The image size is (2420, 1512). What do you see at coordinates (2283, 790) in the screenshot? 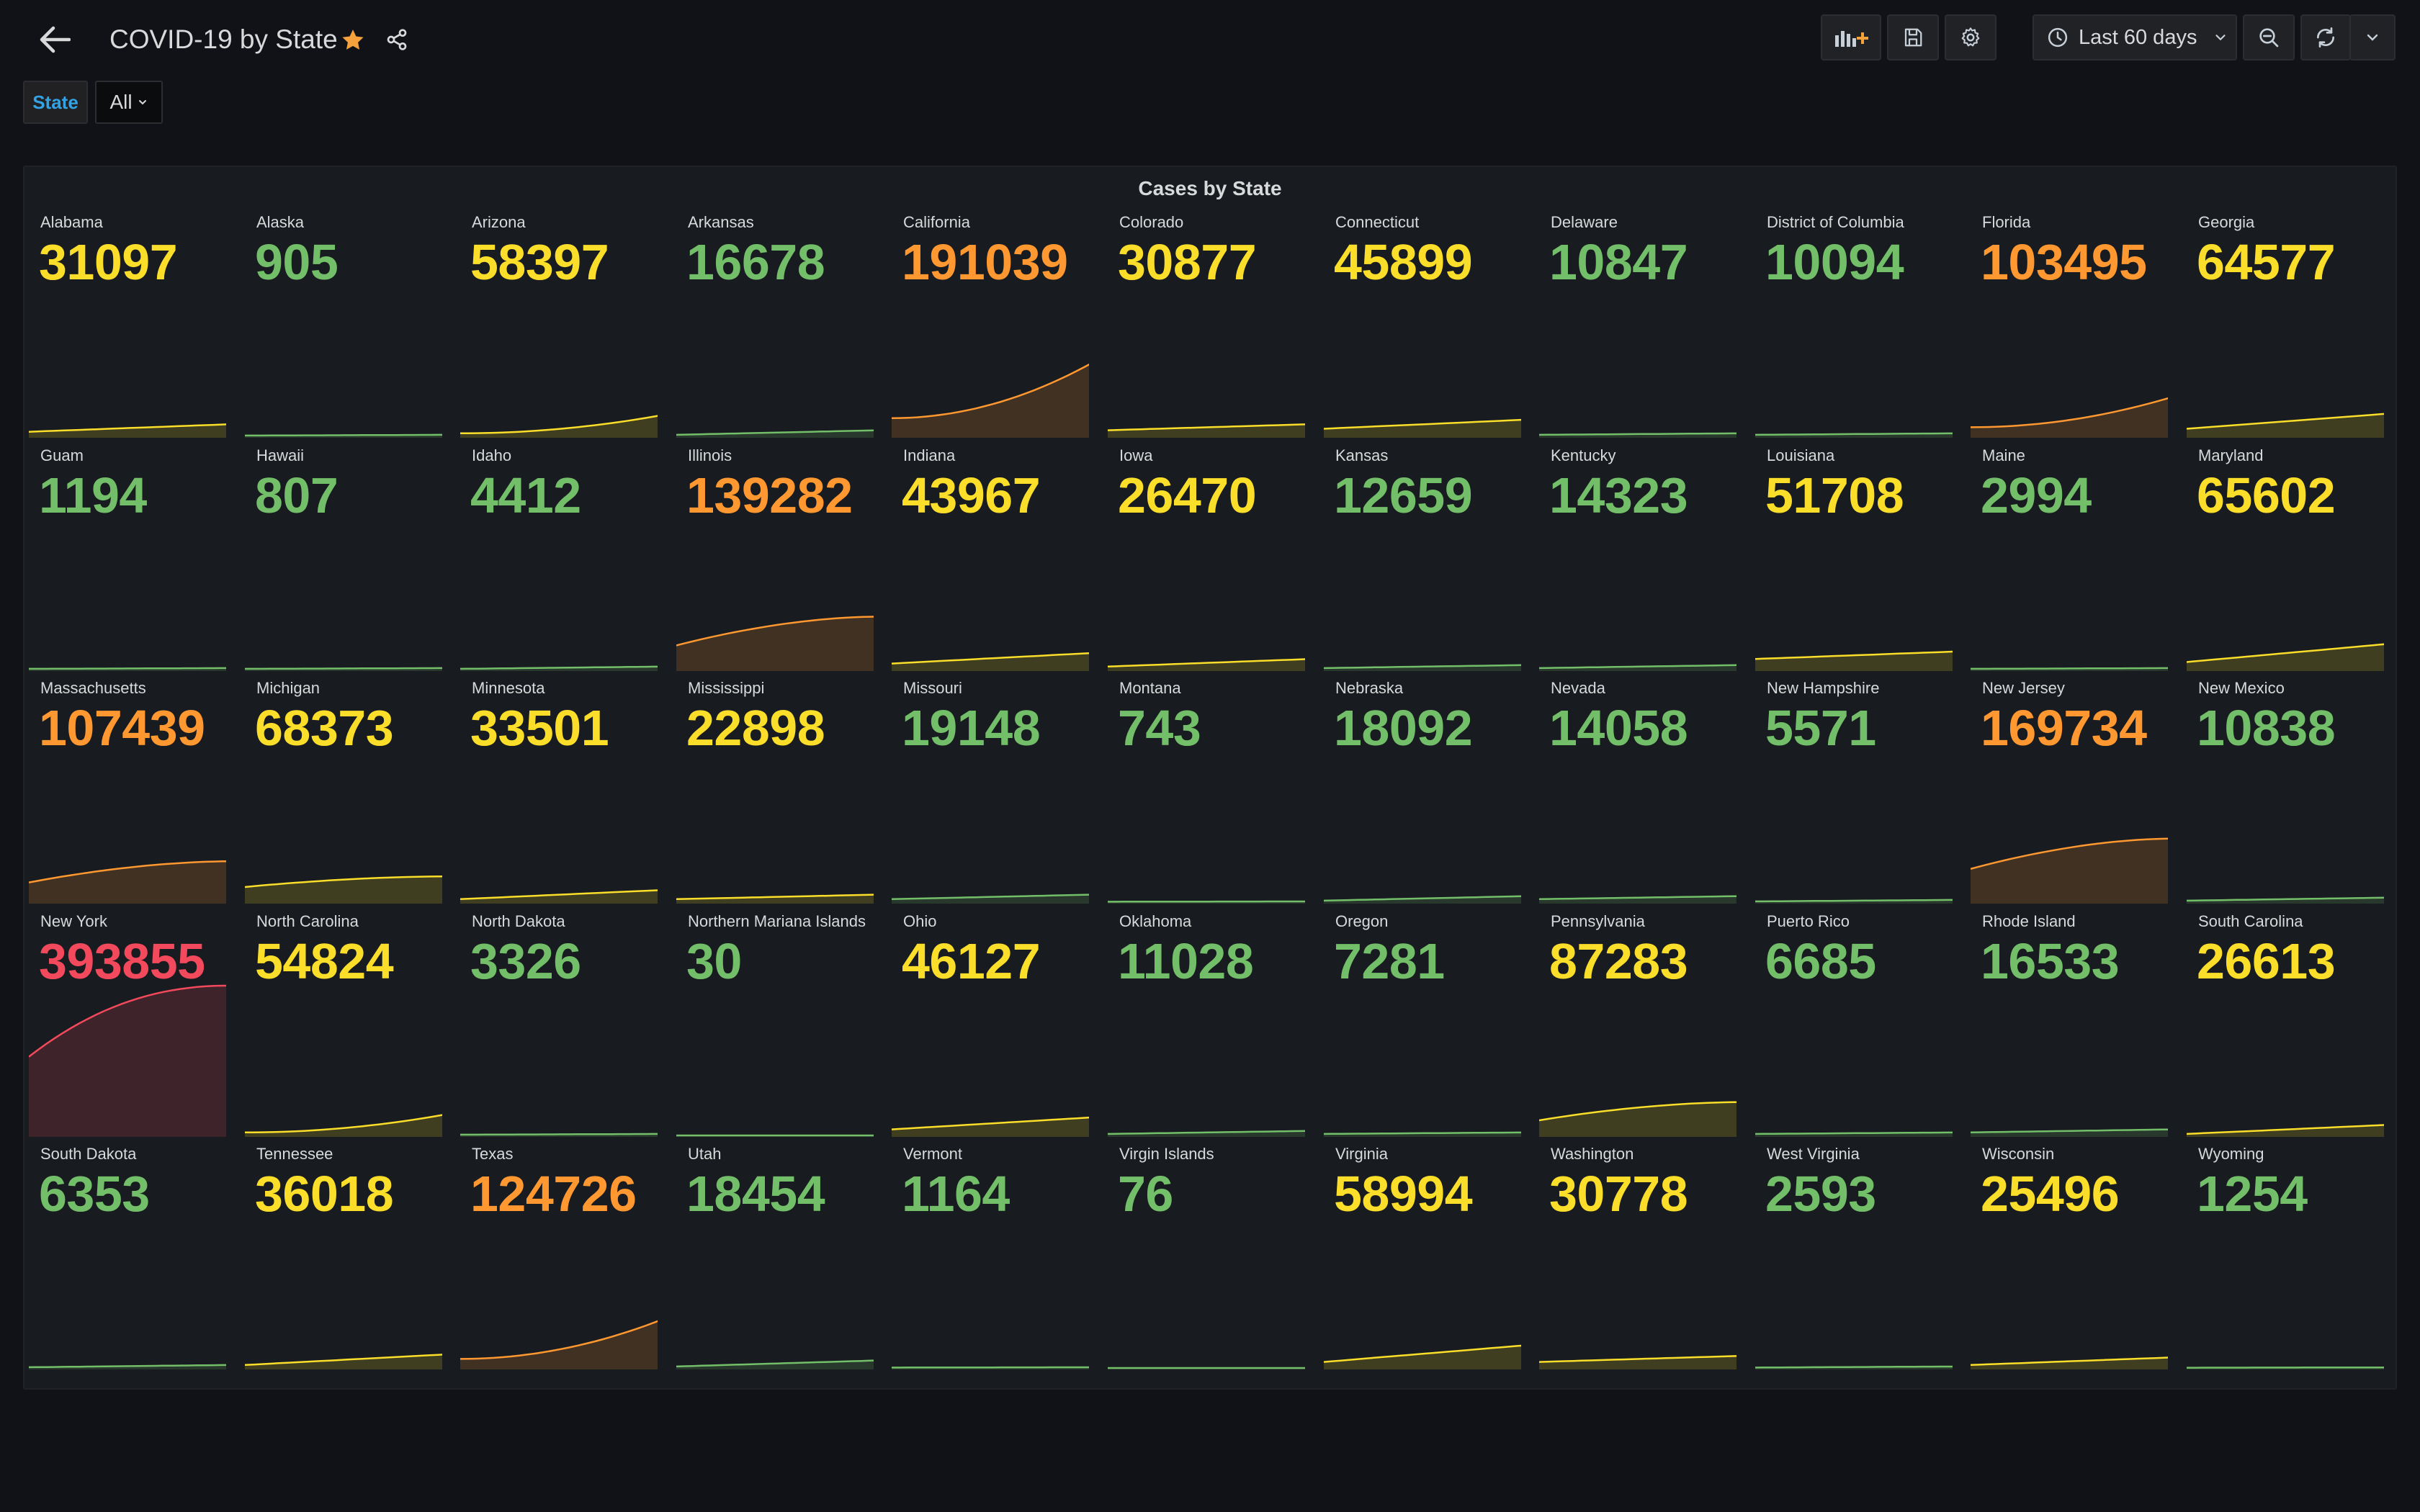
I see `stat-cell: New Mexico 10838` at bounding box center [2283, 790].